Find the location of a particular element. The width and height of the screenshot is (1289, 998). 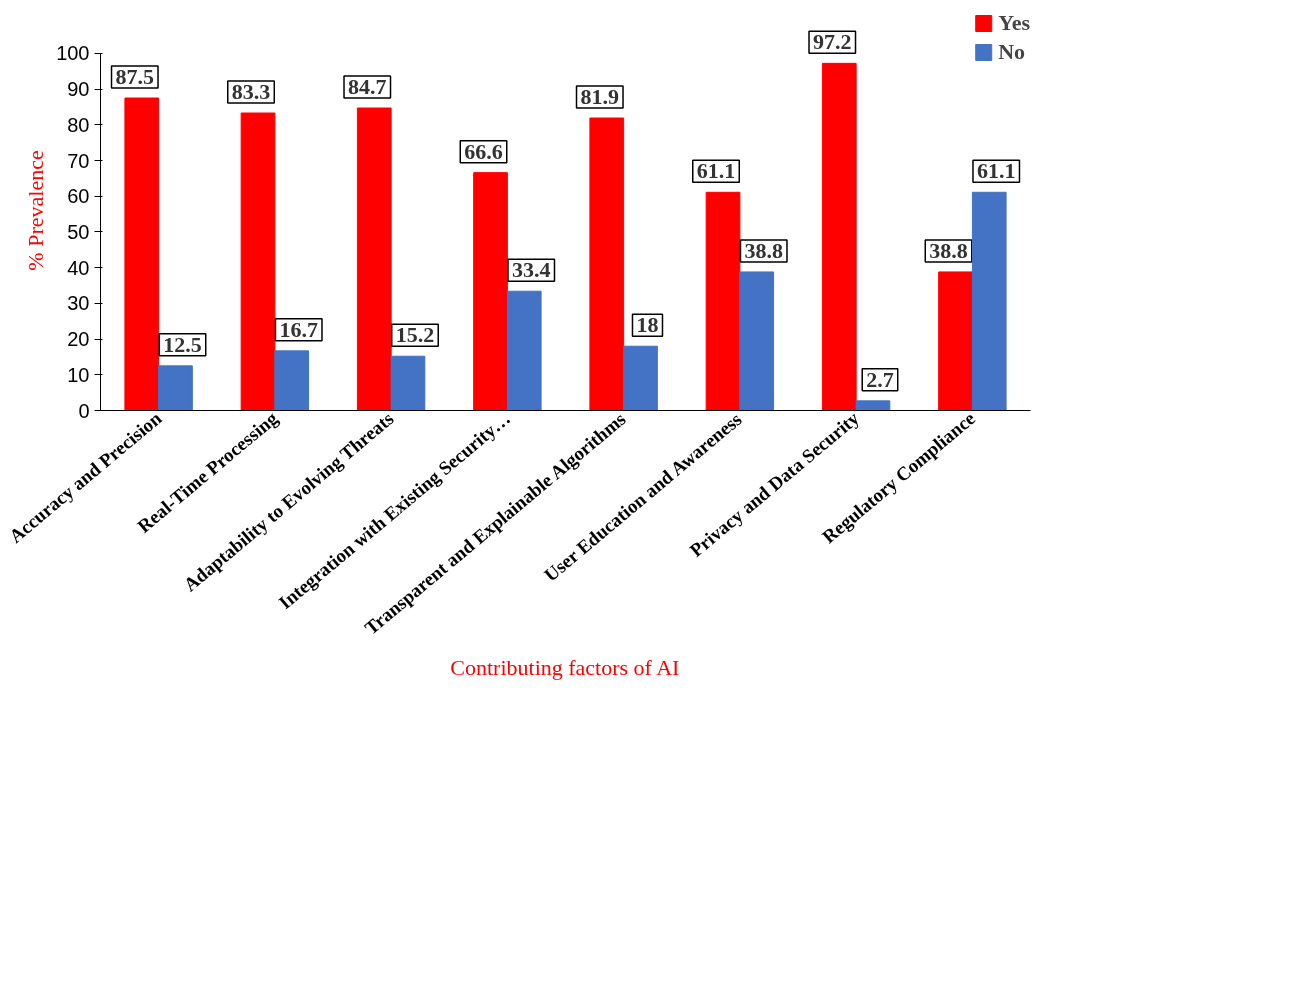

data-label: 15.2 is located at coordinates (415, 335).